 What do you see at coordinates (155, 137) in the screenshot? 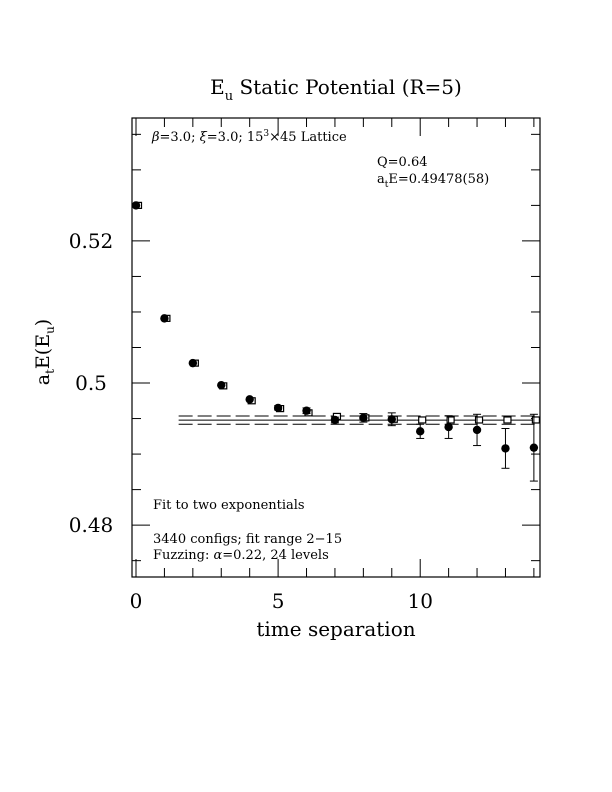
I see `beta-symbol: β` at bounding box center [155, 137].